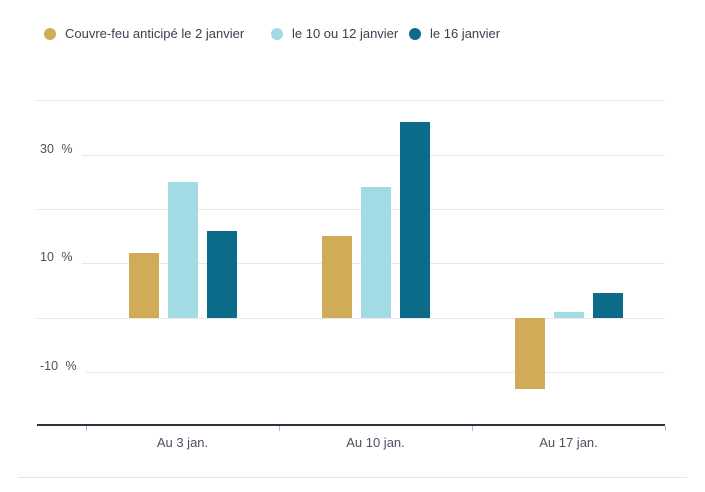 The image size is (705, 492). Describe the element at coordinates (277, 33) in the screenshot. I see `legend-swatch-lightblue` at that location.